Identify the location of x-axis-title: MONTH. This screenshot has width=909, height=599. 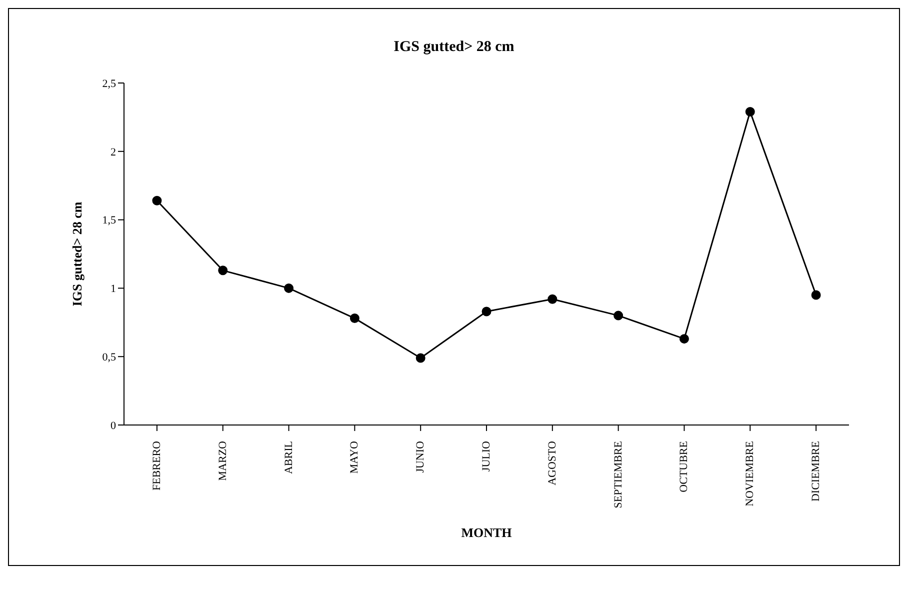
(486, 532).